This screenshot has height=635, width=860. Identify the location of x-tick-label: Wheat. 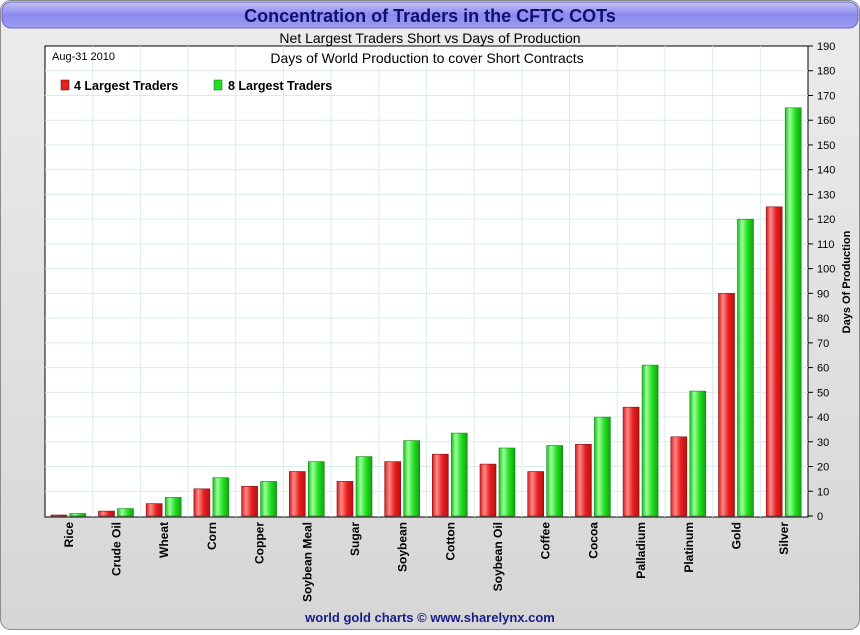
(164, 540).